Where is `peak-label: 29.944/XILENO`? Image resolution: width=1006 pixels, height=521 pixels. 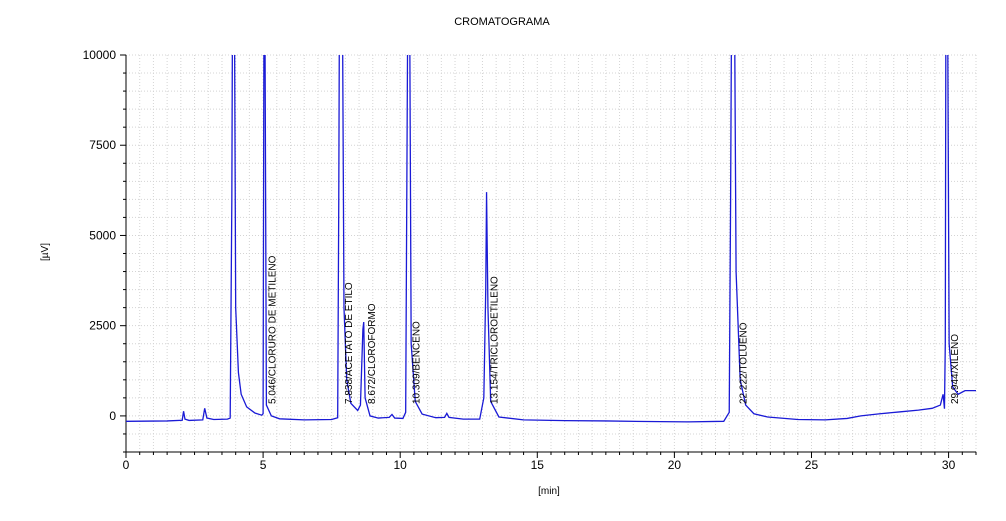 peak-label: 29.944/XILENO is located at coordinates (955, 369).